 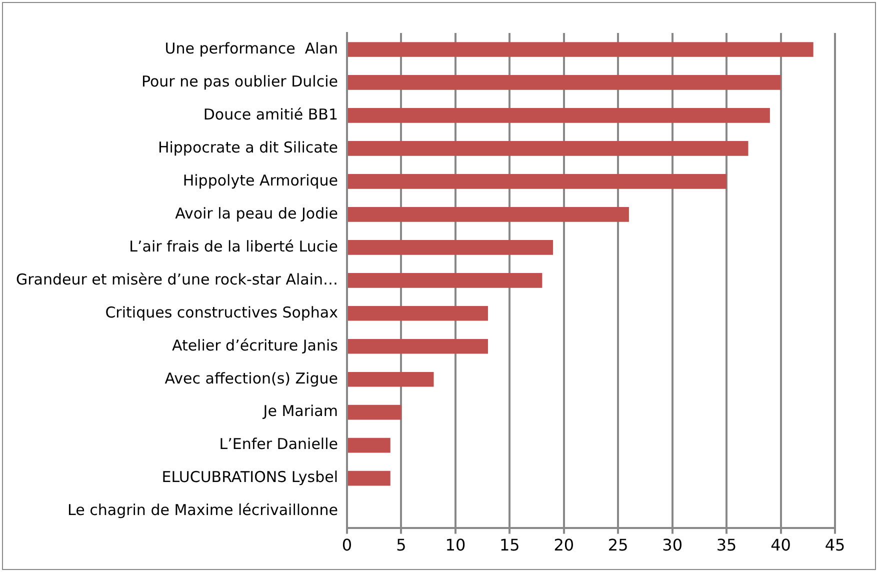 What do you see at coordinates (239, 81) in the screenshot?
I see `y-tick-label: Pour ne pas oublier Dulcie` at bounding box center [239, 81].